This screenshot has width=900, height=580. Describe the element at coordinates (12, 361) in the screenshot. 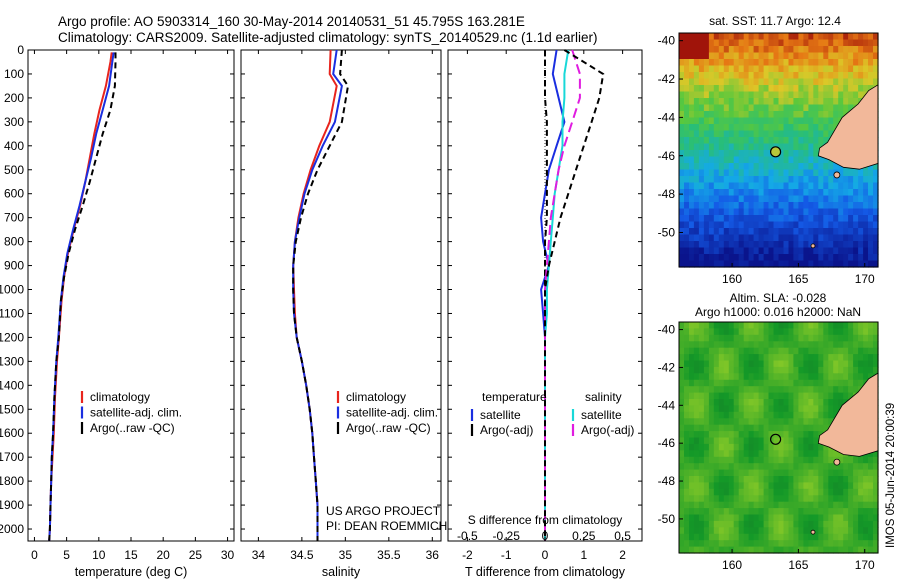

I see `temperature-ytick-label: 1300` at that location.